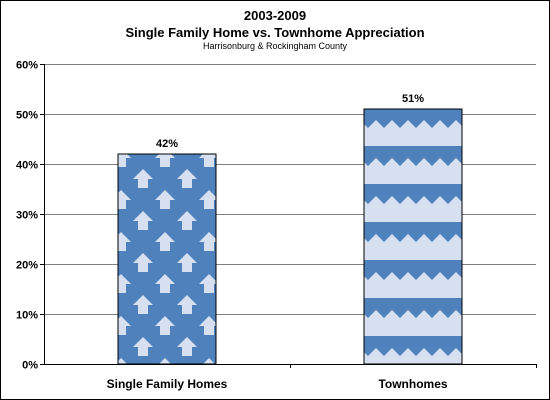  What do you see at coordinates (275, 15) in the screenshot?
I see `chart-title: 2003-2009` at bounding box center [275, 15].